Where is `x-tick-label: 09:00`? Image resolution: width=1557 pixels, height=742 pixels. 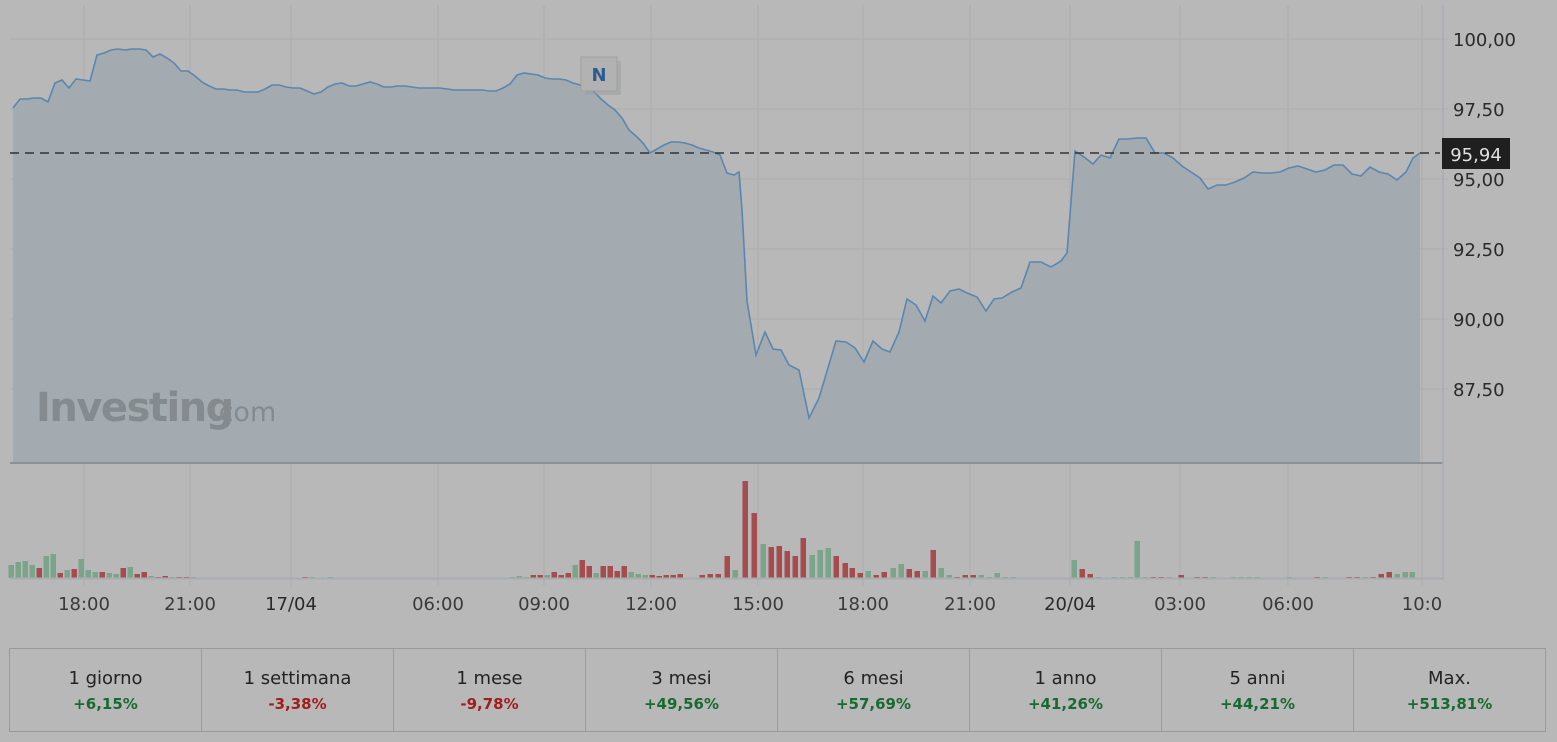
x-tick-label: 09:00 is located at coordinates (544, 604).